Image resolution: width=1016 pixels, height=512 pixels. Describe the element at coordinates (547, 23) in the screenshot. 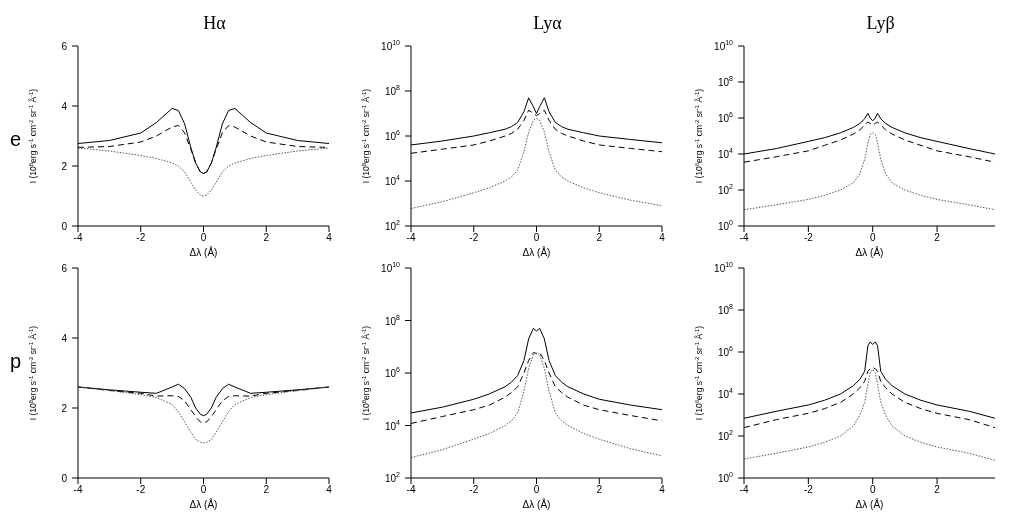

I see `chart-title: Lyα` at that location.